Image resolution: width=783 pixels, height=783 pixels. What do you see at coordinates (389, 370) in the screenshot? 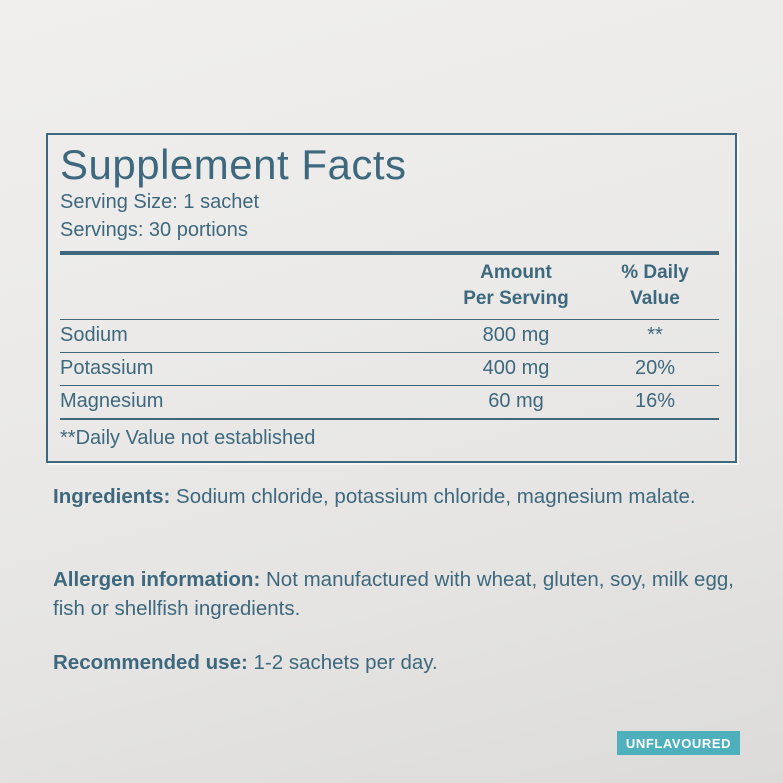
I see `table-row: Potassium 400 mg 20%` at bounding box center [389, 370].